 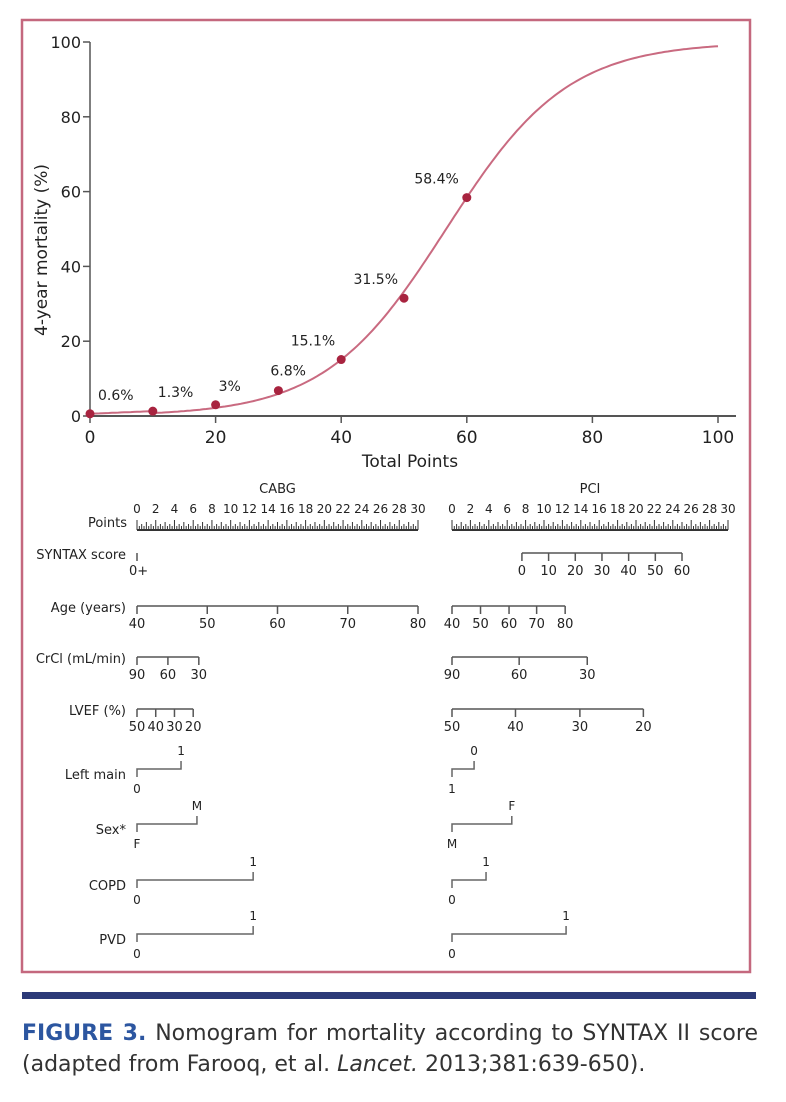 I want to click on points-tick-label: 30, so click(x=417, y=509).